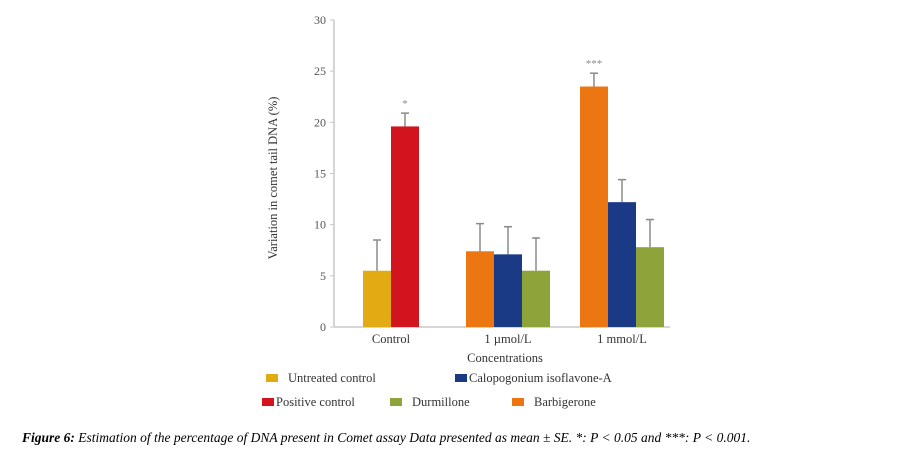  I want to click on figure-caption-label: Figure 6:, so click(48, 437).